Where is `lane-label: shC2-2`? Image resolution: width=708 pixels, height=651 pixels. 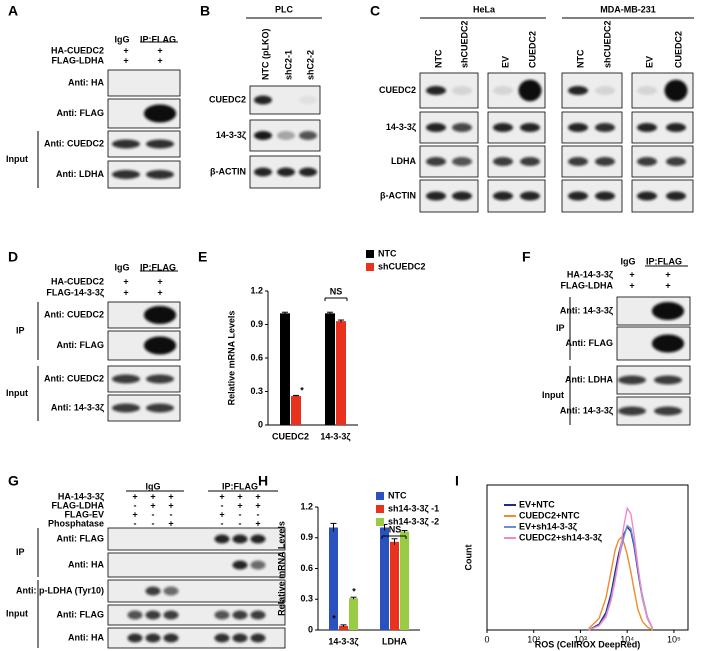
lane-label: shC2-2 is located at coordinates (310, 65).